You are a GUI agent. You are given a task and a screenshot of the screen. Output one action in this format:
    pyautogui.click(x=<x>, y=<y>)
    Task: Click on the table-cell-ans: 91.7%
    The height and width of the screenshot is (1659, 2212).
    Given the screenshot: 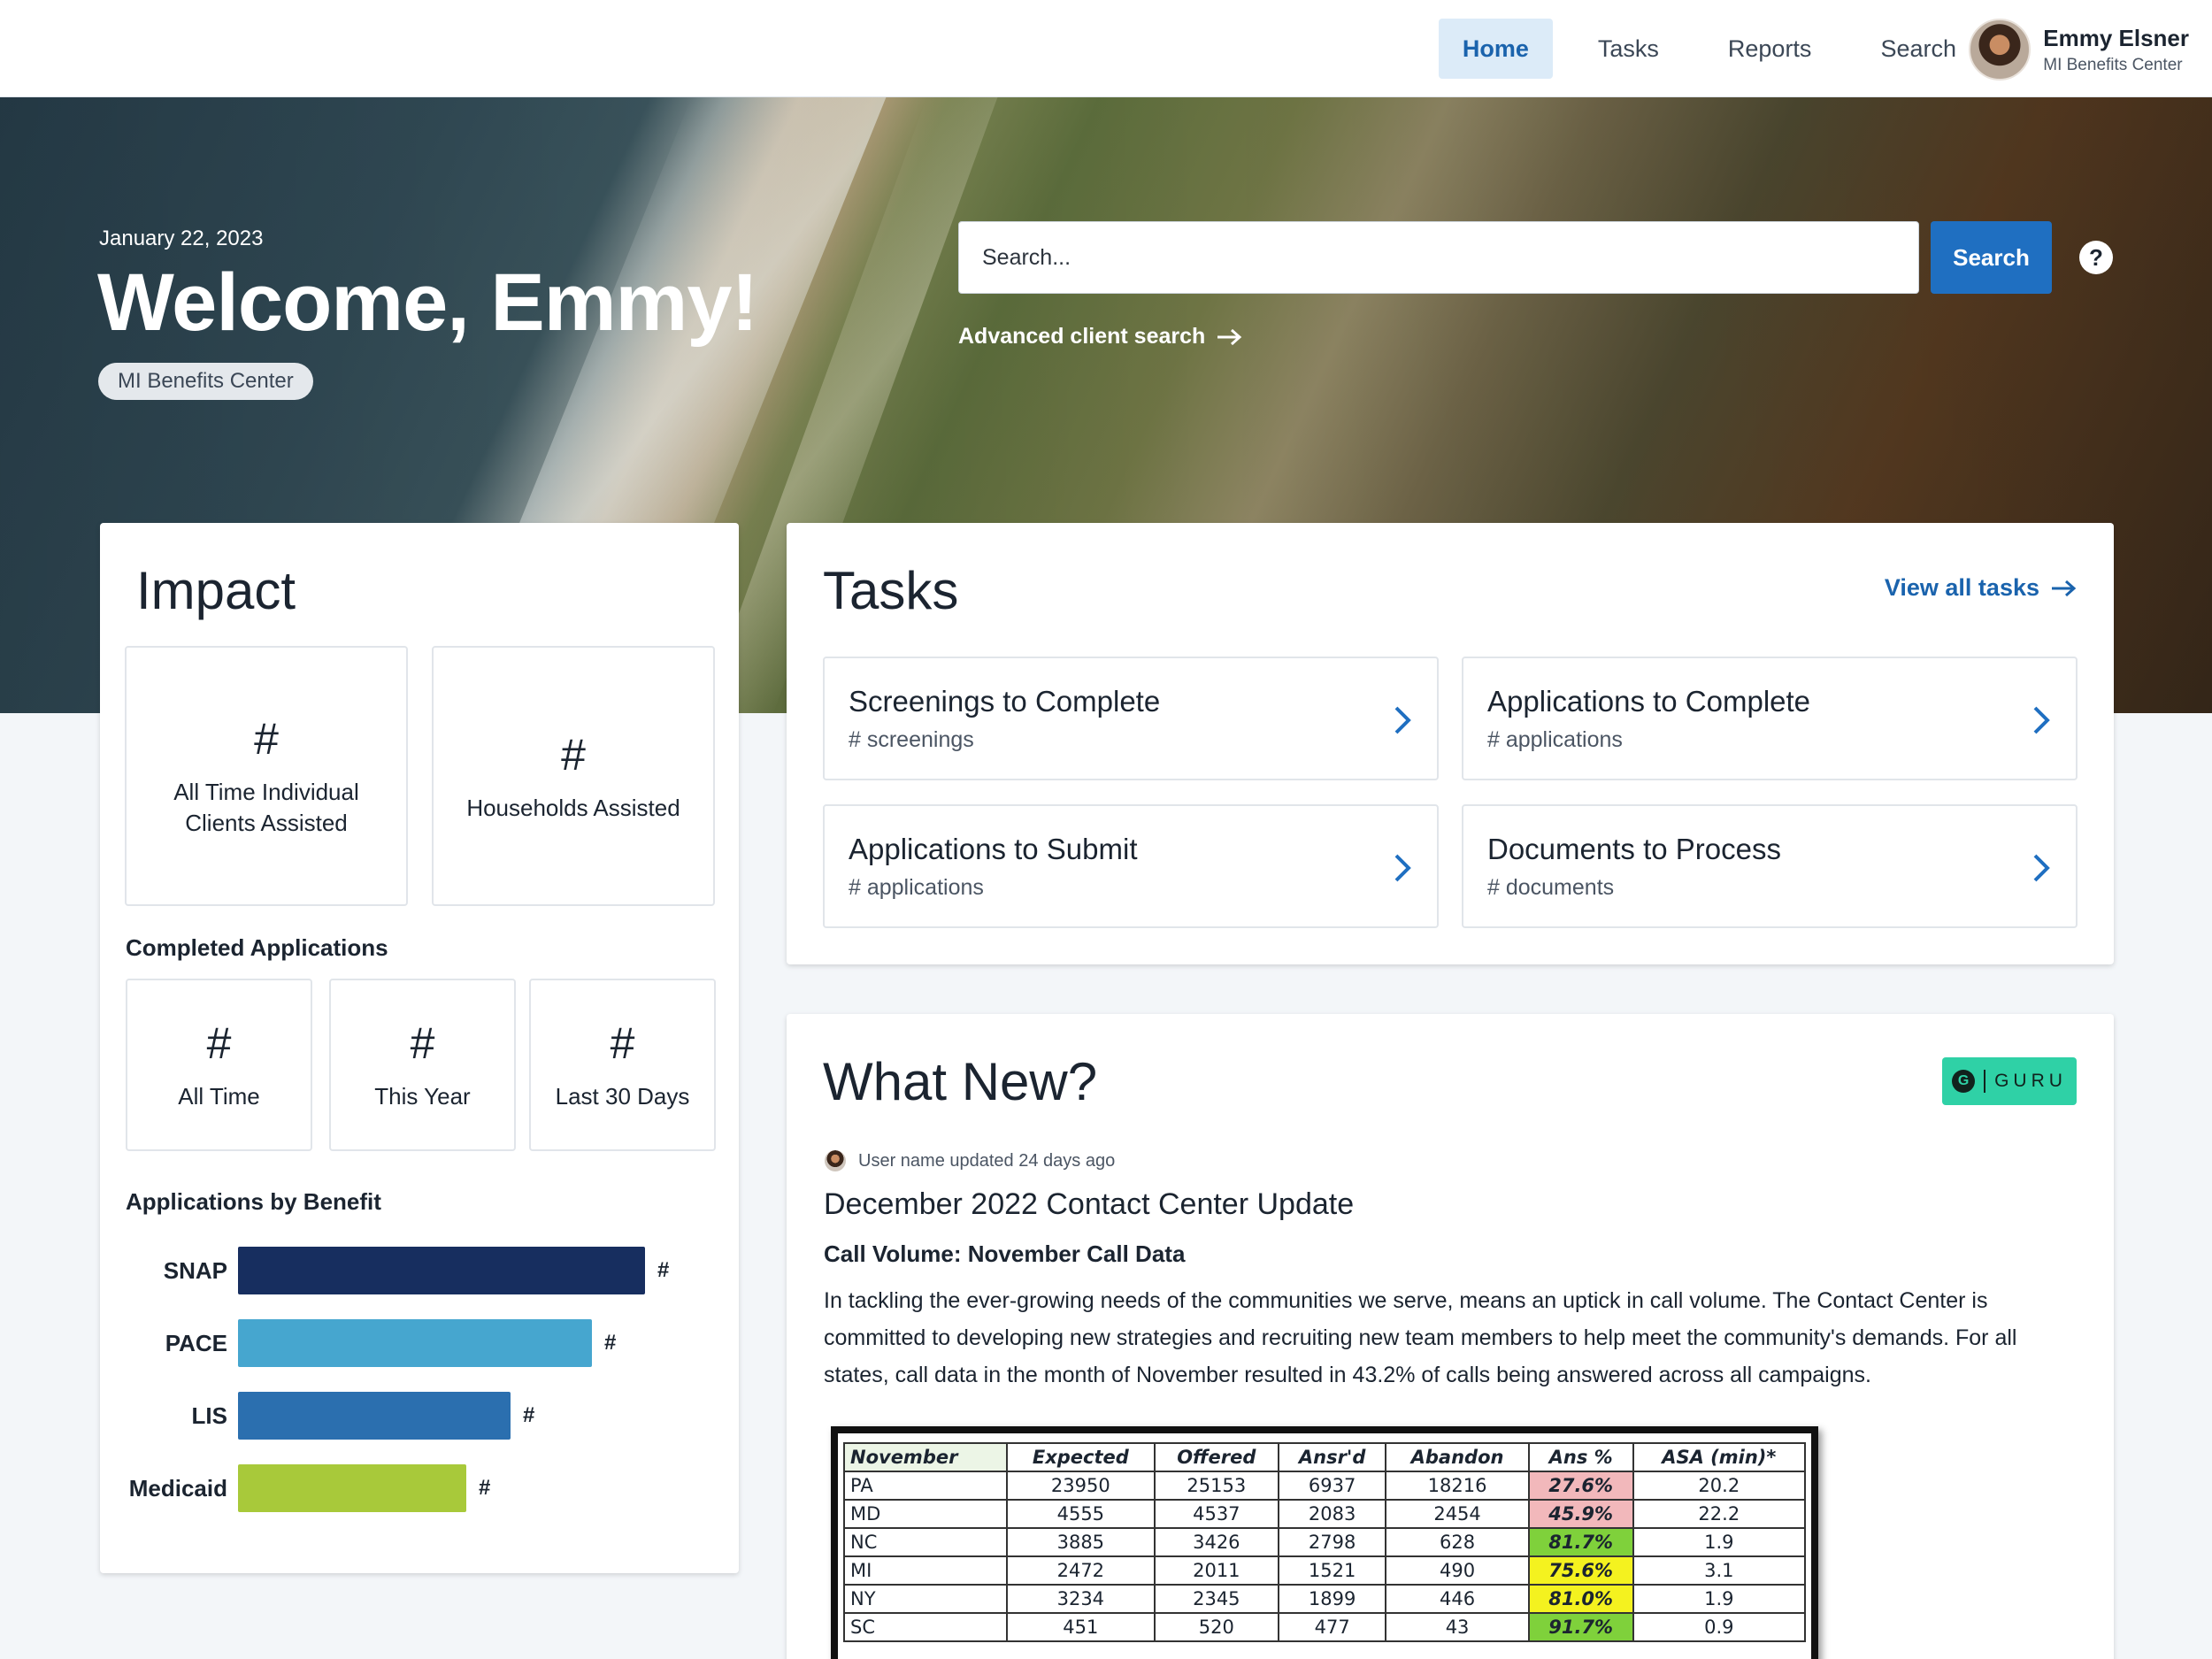 What is the action you would take?
    pyautogui.click(x=1581, y=1627)
    